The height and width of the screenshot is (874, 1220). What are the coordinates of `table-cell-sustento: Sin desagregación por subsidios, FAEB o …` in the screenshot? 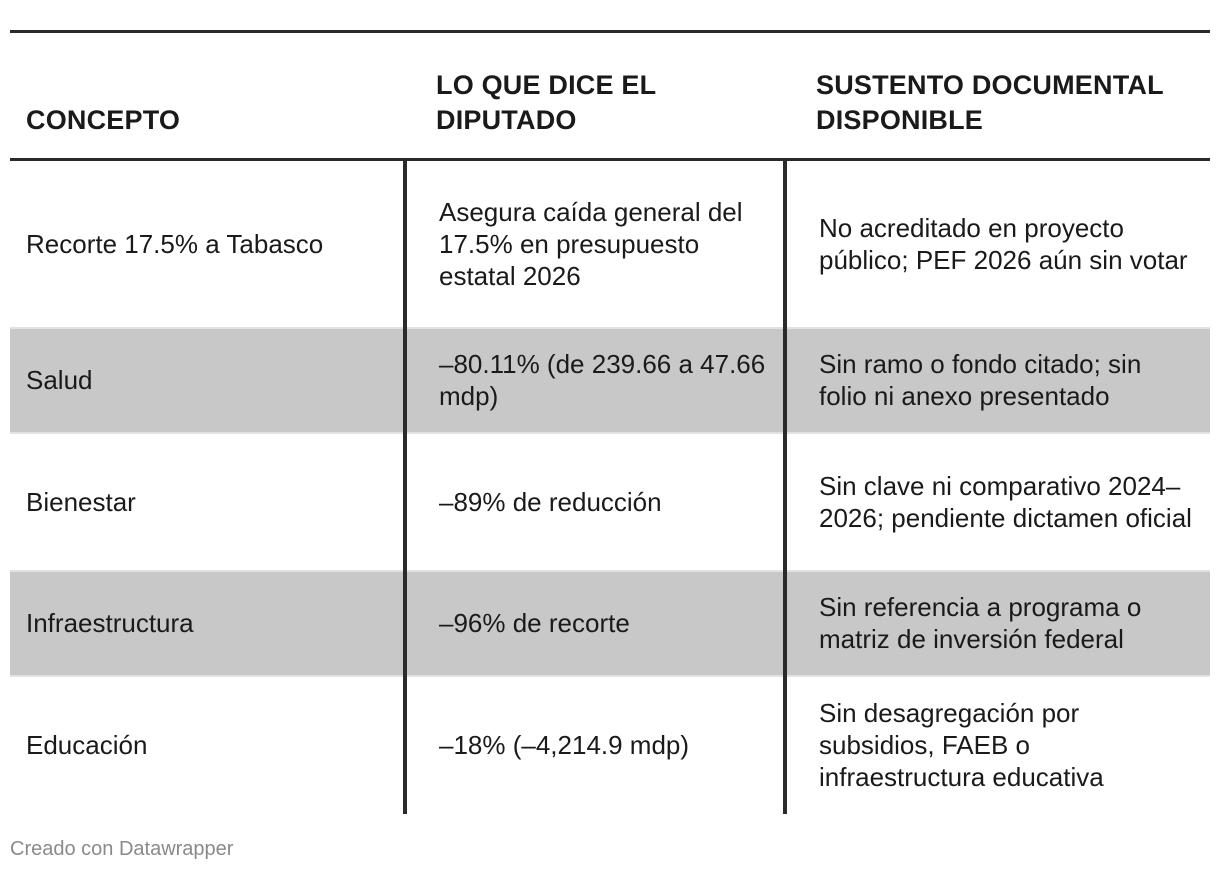 It's located at (996, 744).